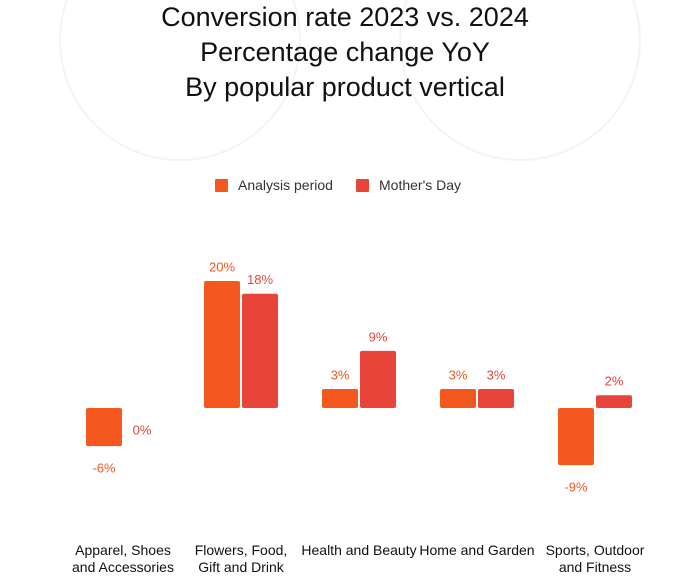 The height and width of the screenshot is (580, 690). Describe the element at coordinates (359, 550) in the screenshot. I see `x-tick-label: Health and Beauty` at that location.